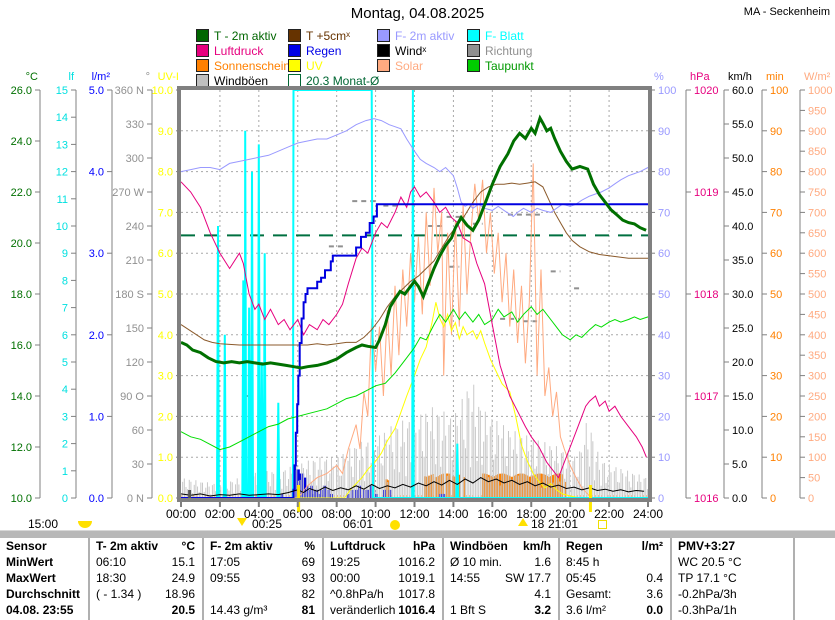  Describe the element at coordinates (465, 578) in the screenshot. I see `cell-label: 14:55` at that location.